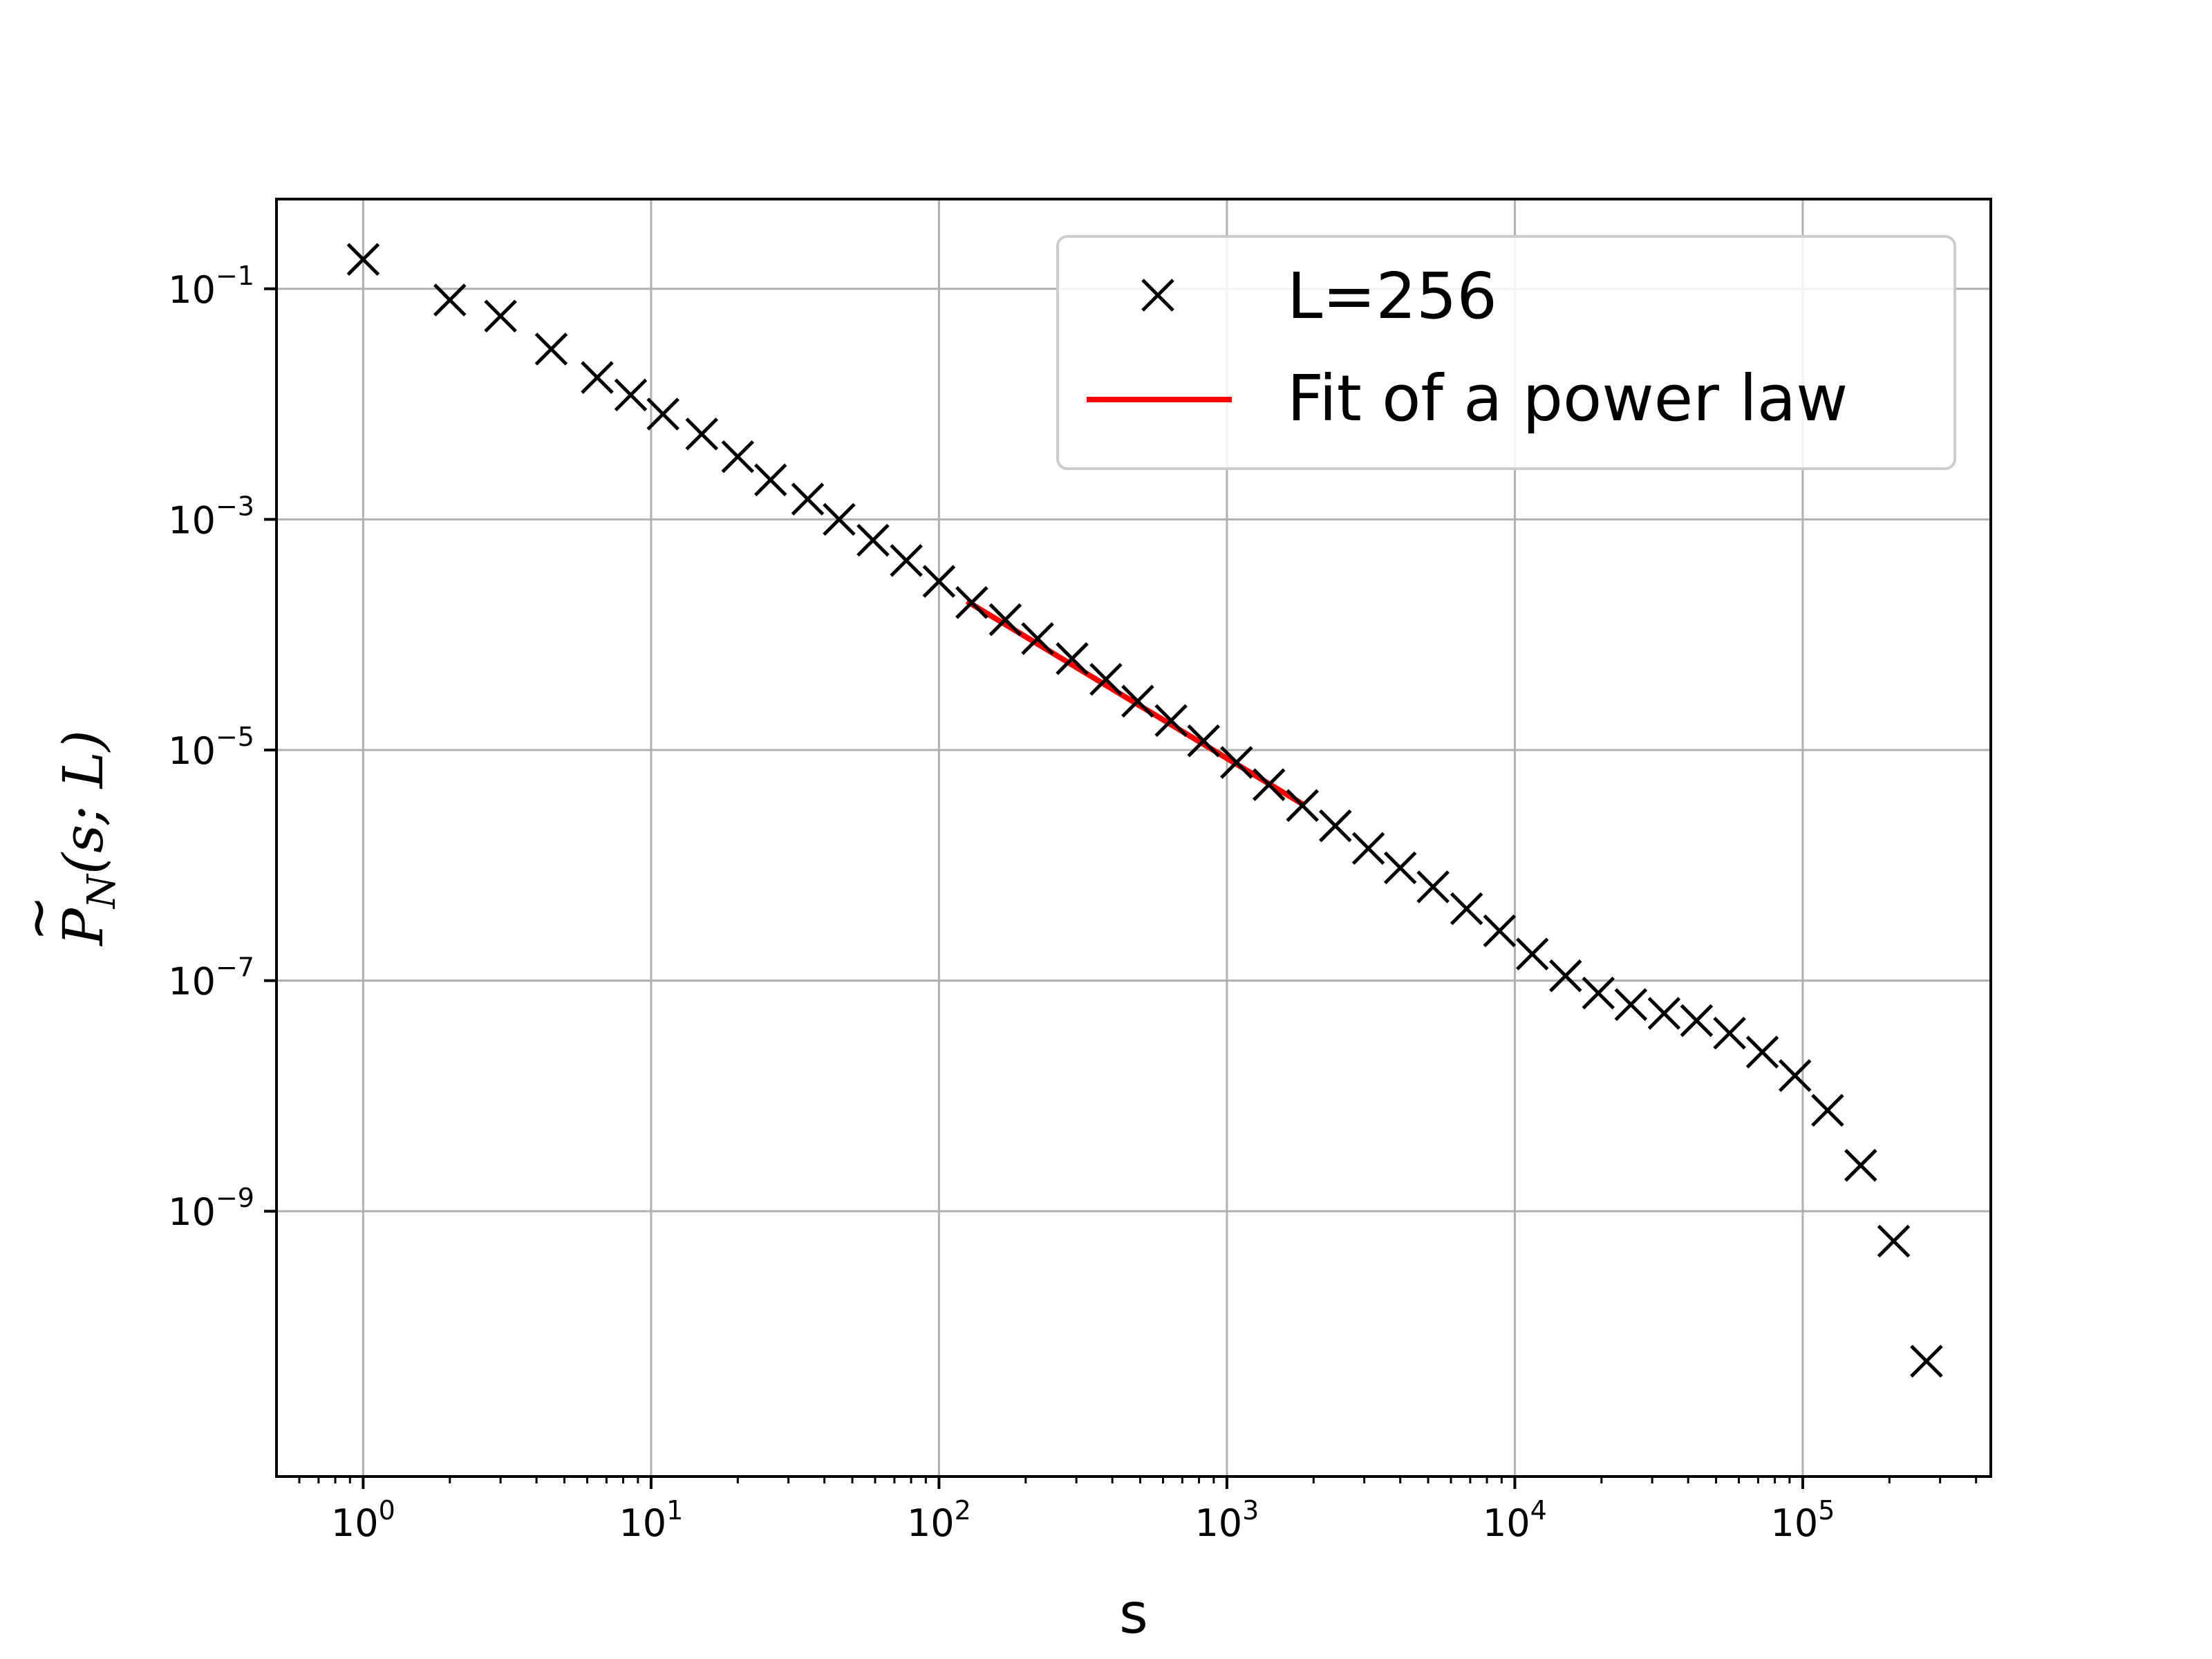 The height and width of the screenshot is (1659, 2212). Describe the element at coordinates (38, 918) in the screenshot. I see `y-axis-title-accent: ~` at that location.